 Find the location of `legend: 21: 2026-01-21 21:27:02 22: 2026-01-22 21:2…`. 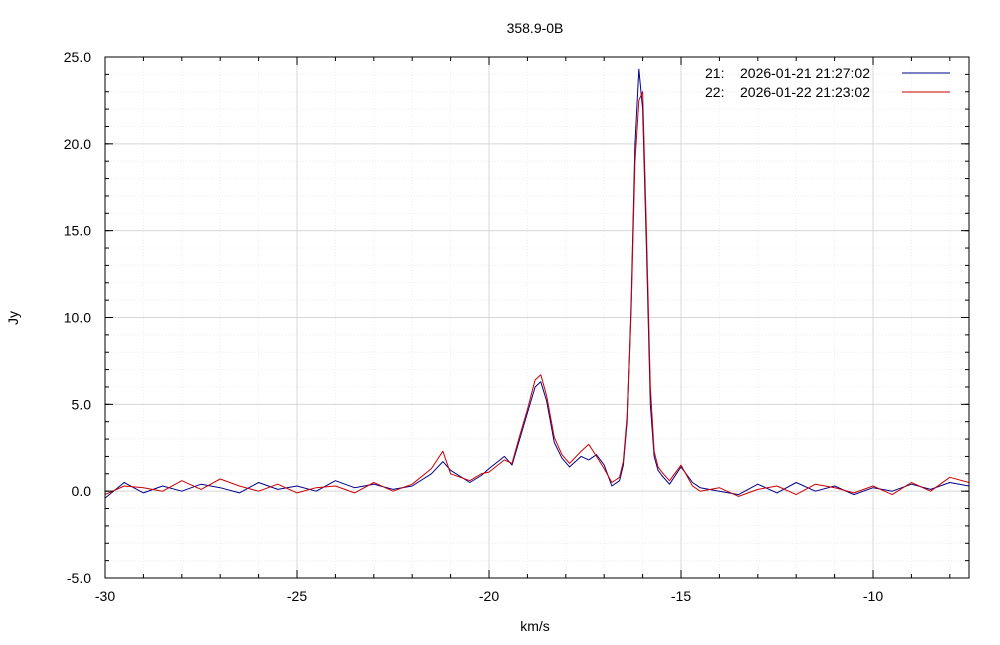

legend: 21: 2026-01-21 21:27:02 22: 2026-01-22 21:2… is located at coordinates (827, 82).